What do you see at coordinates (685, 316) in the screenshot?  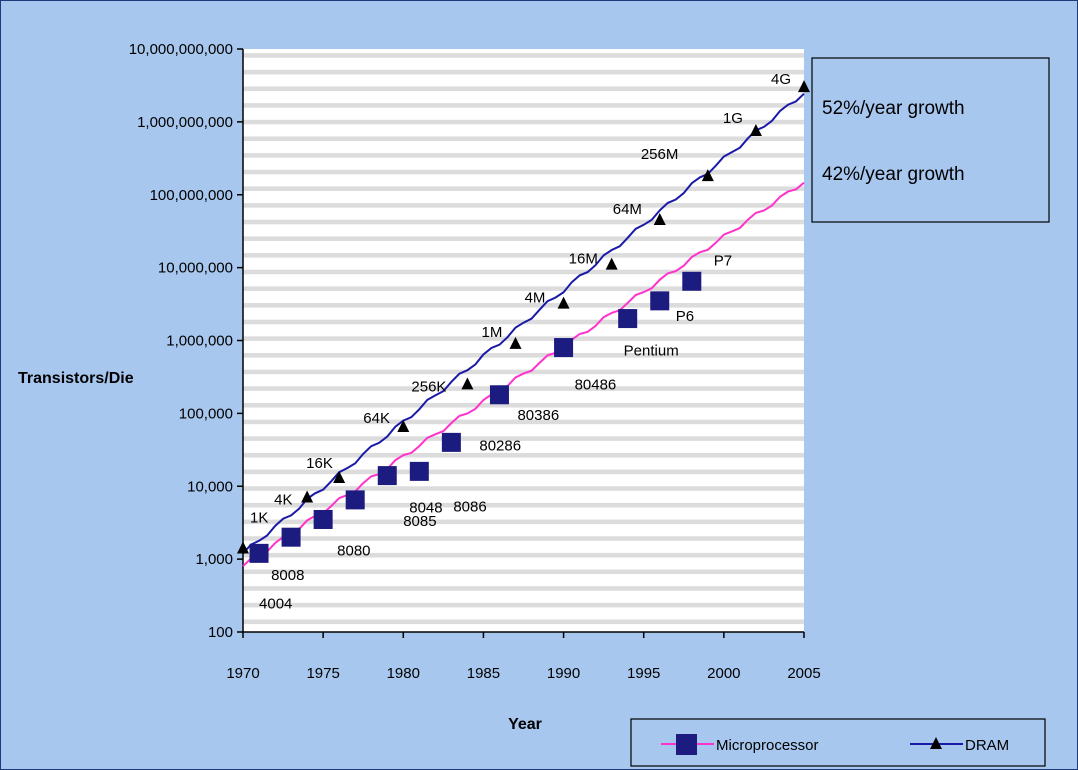 I see `microprocessor-label: P6` at bounding box center [685, 316].